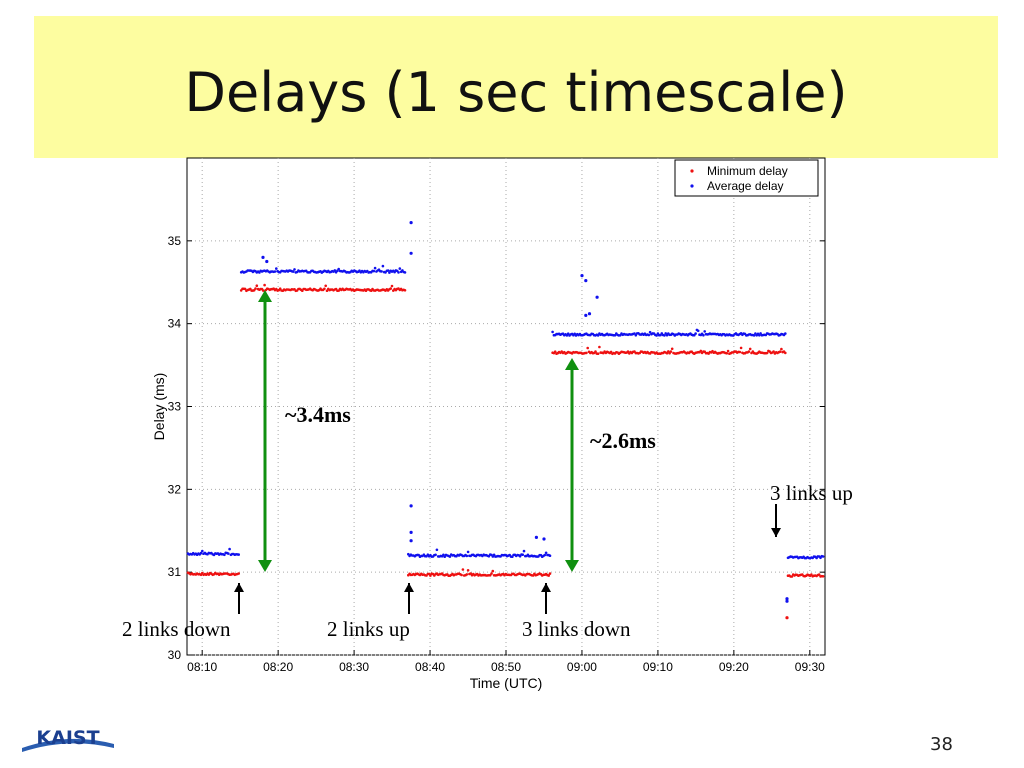  I want to click on x-tick-label: 09:30, so click(810, 667).